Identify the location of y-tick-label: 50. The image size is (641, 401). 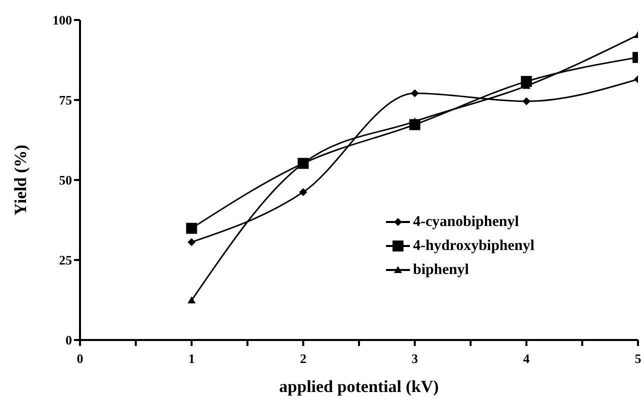
(65, 180).